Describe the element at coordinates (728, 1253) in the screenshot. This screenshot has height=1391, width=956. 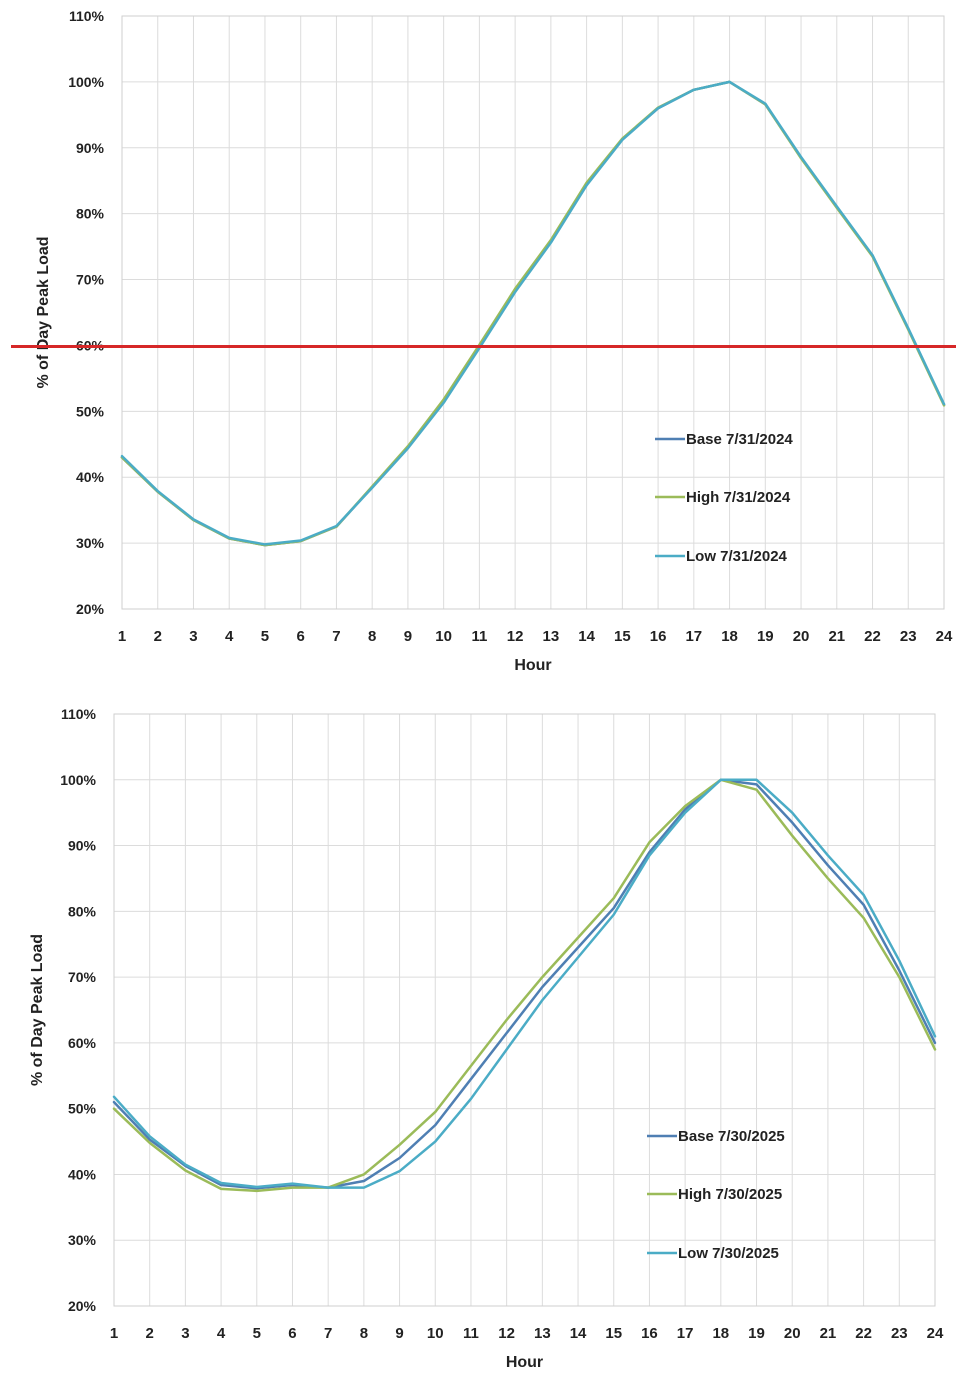
I see `legend-label-low: Low 7/30/2025` at that location.